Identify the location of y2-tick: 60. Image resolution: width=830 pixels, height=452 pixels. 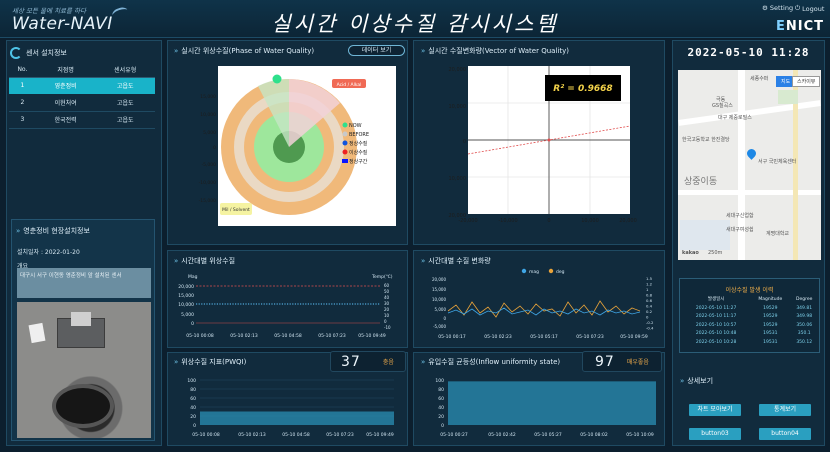
(387, 285).